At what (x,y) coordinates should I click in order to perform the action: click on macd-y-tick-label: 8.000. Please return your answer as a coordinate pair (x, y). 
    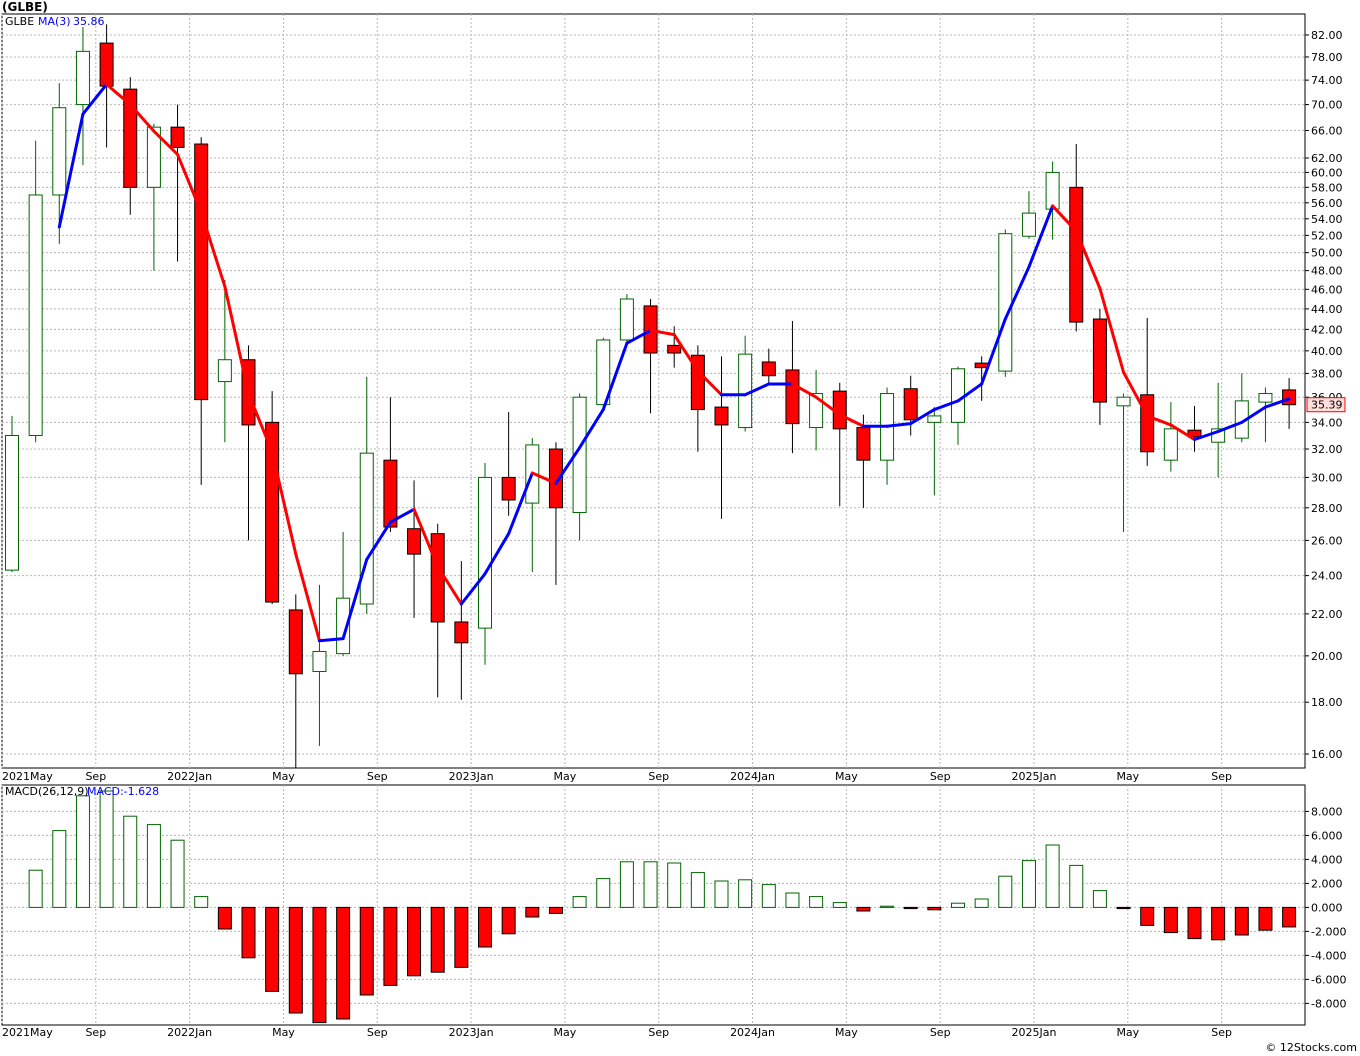
    Looking at the image, I should click on (1327, 811).